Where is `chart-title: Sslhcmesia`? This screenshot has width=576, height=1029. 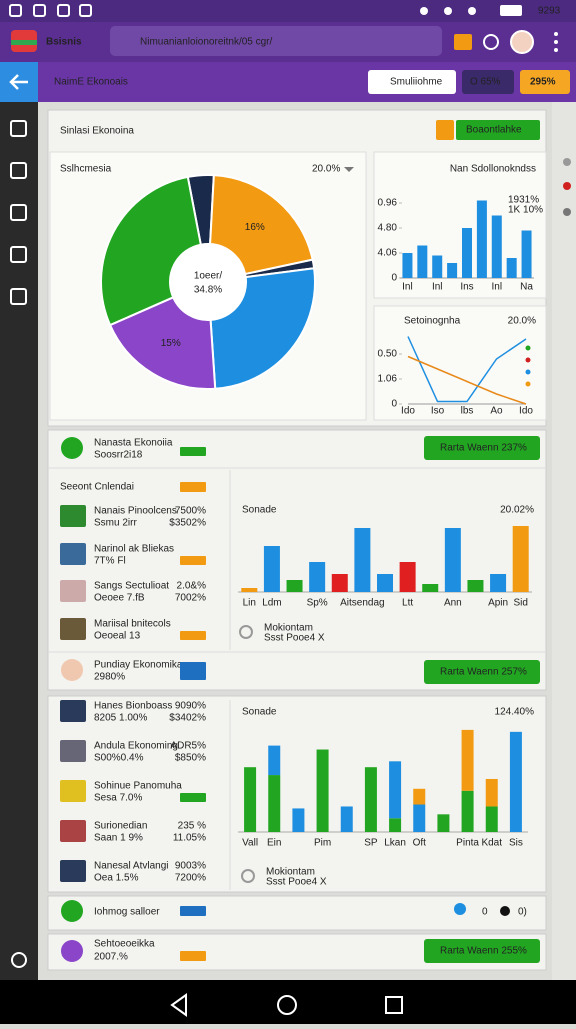
chart-title: Sslhcmesia is located at coordinates (86, 169).